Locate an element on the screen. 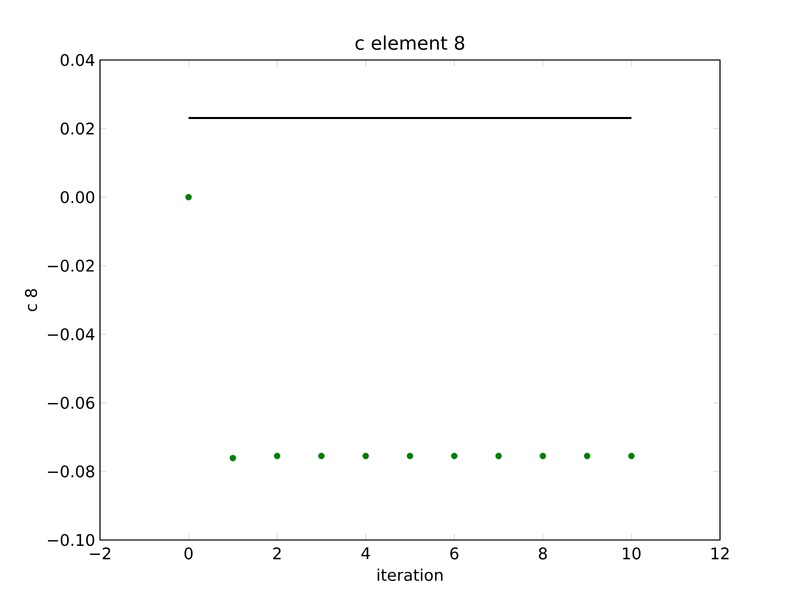 Image resolution: width=800 pixels, height=600 pixels. y-tick-label: 0.04 is located at coordinates (77, 60).